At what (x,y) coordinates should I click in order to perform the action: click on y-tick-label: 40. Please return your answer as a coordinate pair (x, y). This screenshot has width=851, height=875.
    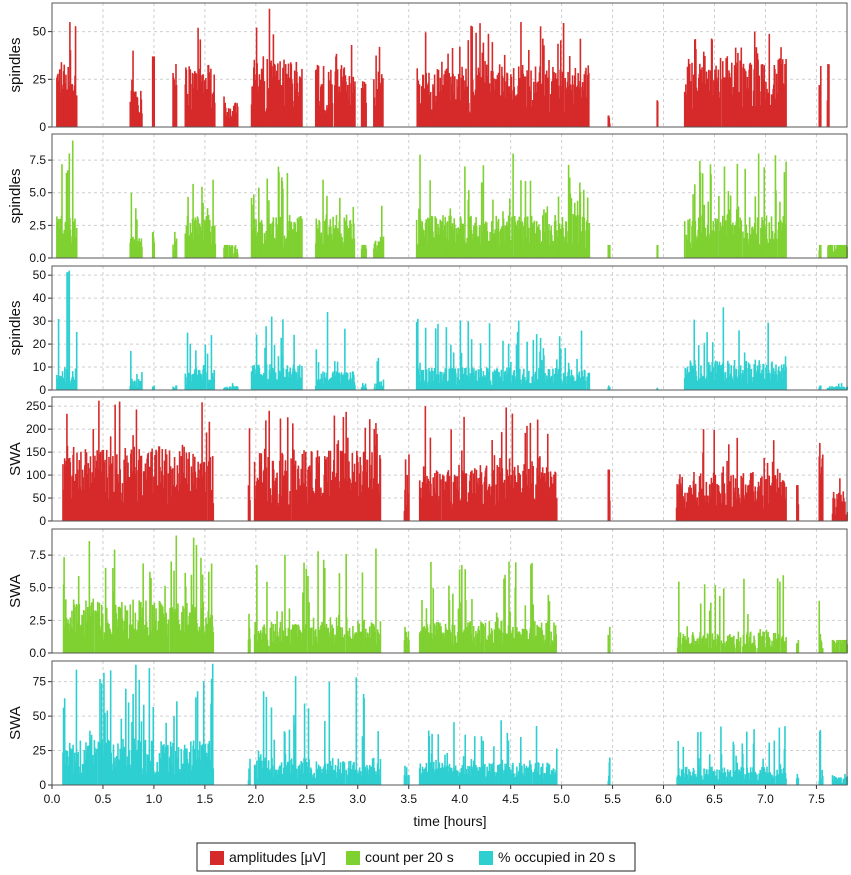
    Looking at the image, I should click on (40, 298).